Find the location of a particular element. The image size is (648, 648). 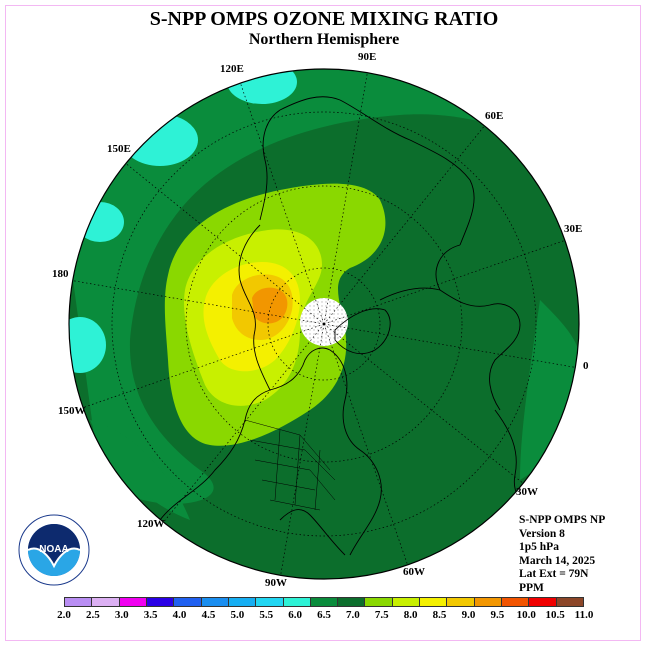

info-date: March 14, 2025 is located at coordinates (557, 560).